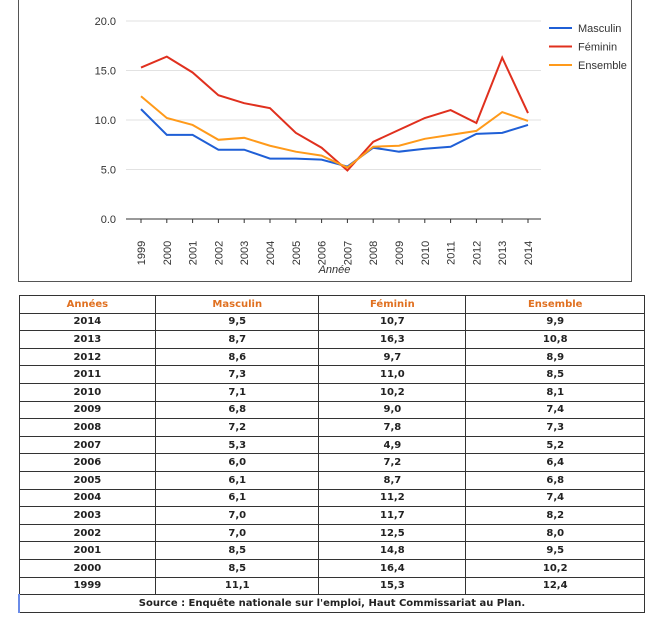 The width and height of the screenshot is (650, 617). I want to click on table-cell: 4,9, so click(392, 445).